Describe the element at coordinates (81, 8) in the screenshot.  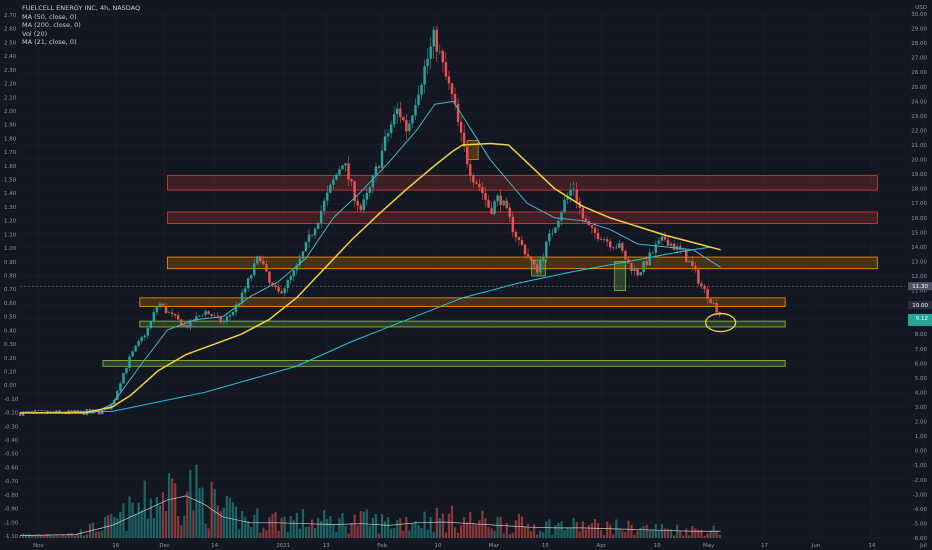
I see `symbol-title: FUELCELL ENERGY INC, 4h, NASDAQ` at that location.